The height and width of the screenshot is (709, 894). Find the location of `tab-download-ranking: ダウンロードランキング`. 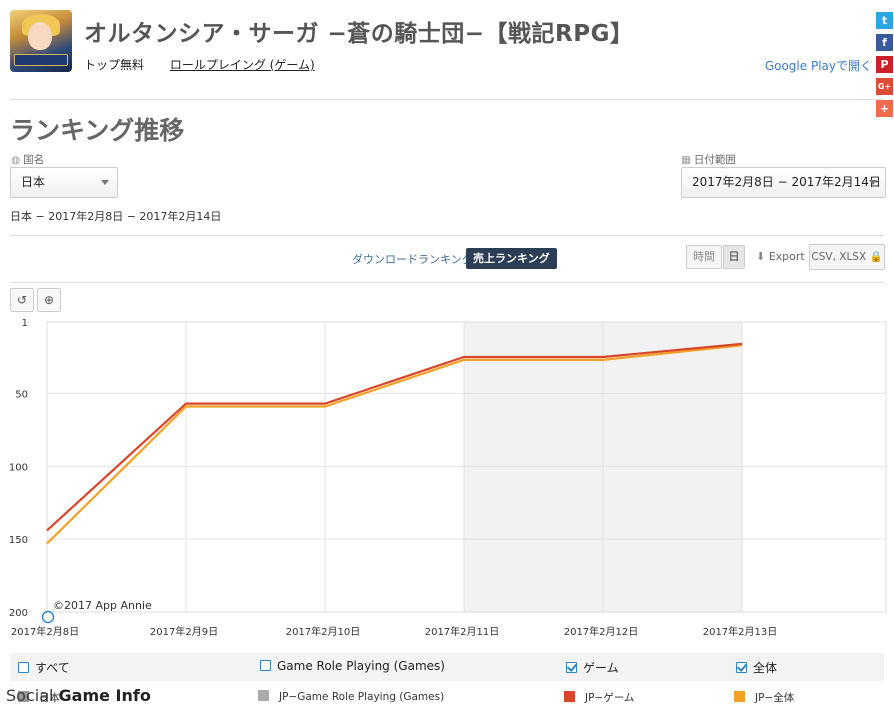

tab-download-ranking: ダウンロードランキング is located at coordinates (412, 259).